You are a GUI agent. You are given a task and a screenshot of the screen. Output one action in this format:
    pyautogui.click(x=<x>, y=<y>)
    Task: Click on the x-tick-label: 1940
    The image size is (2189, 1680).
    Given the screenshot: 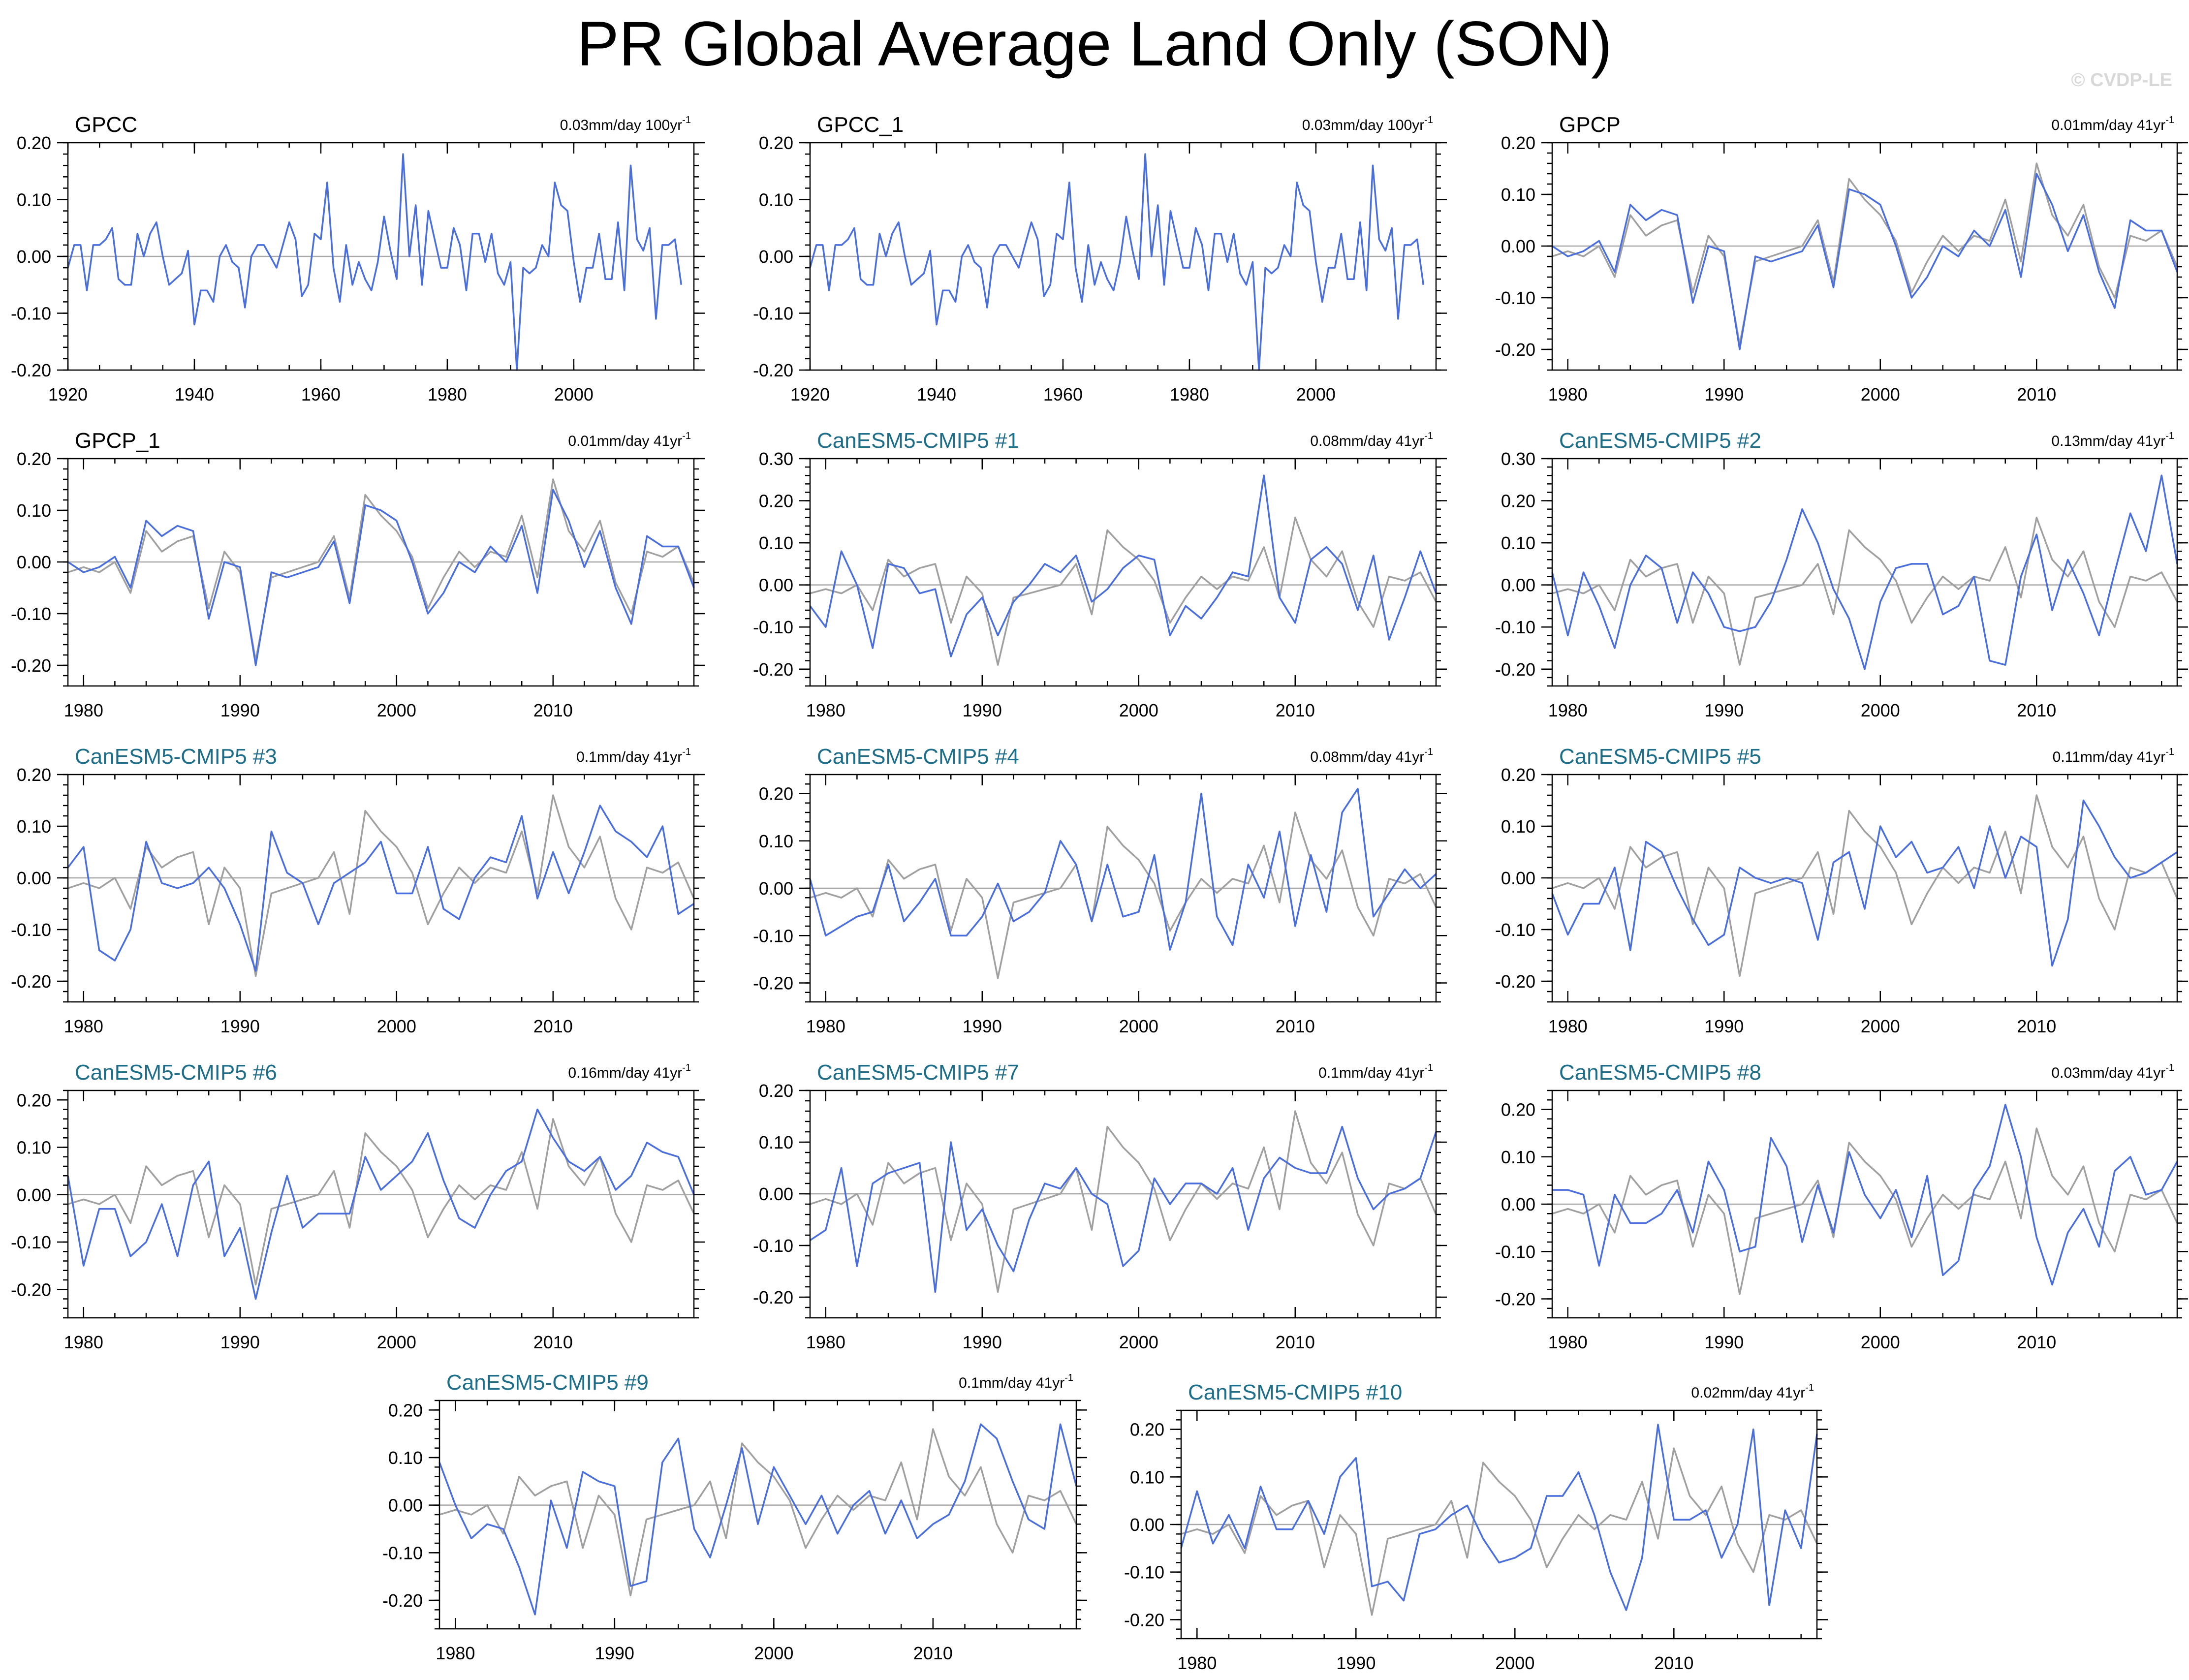 What is the action you would take?
    pyautogui.click(x=936, y=394)
    